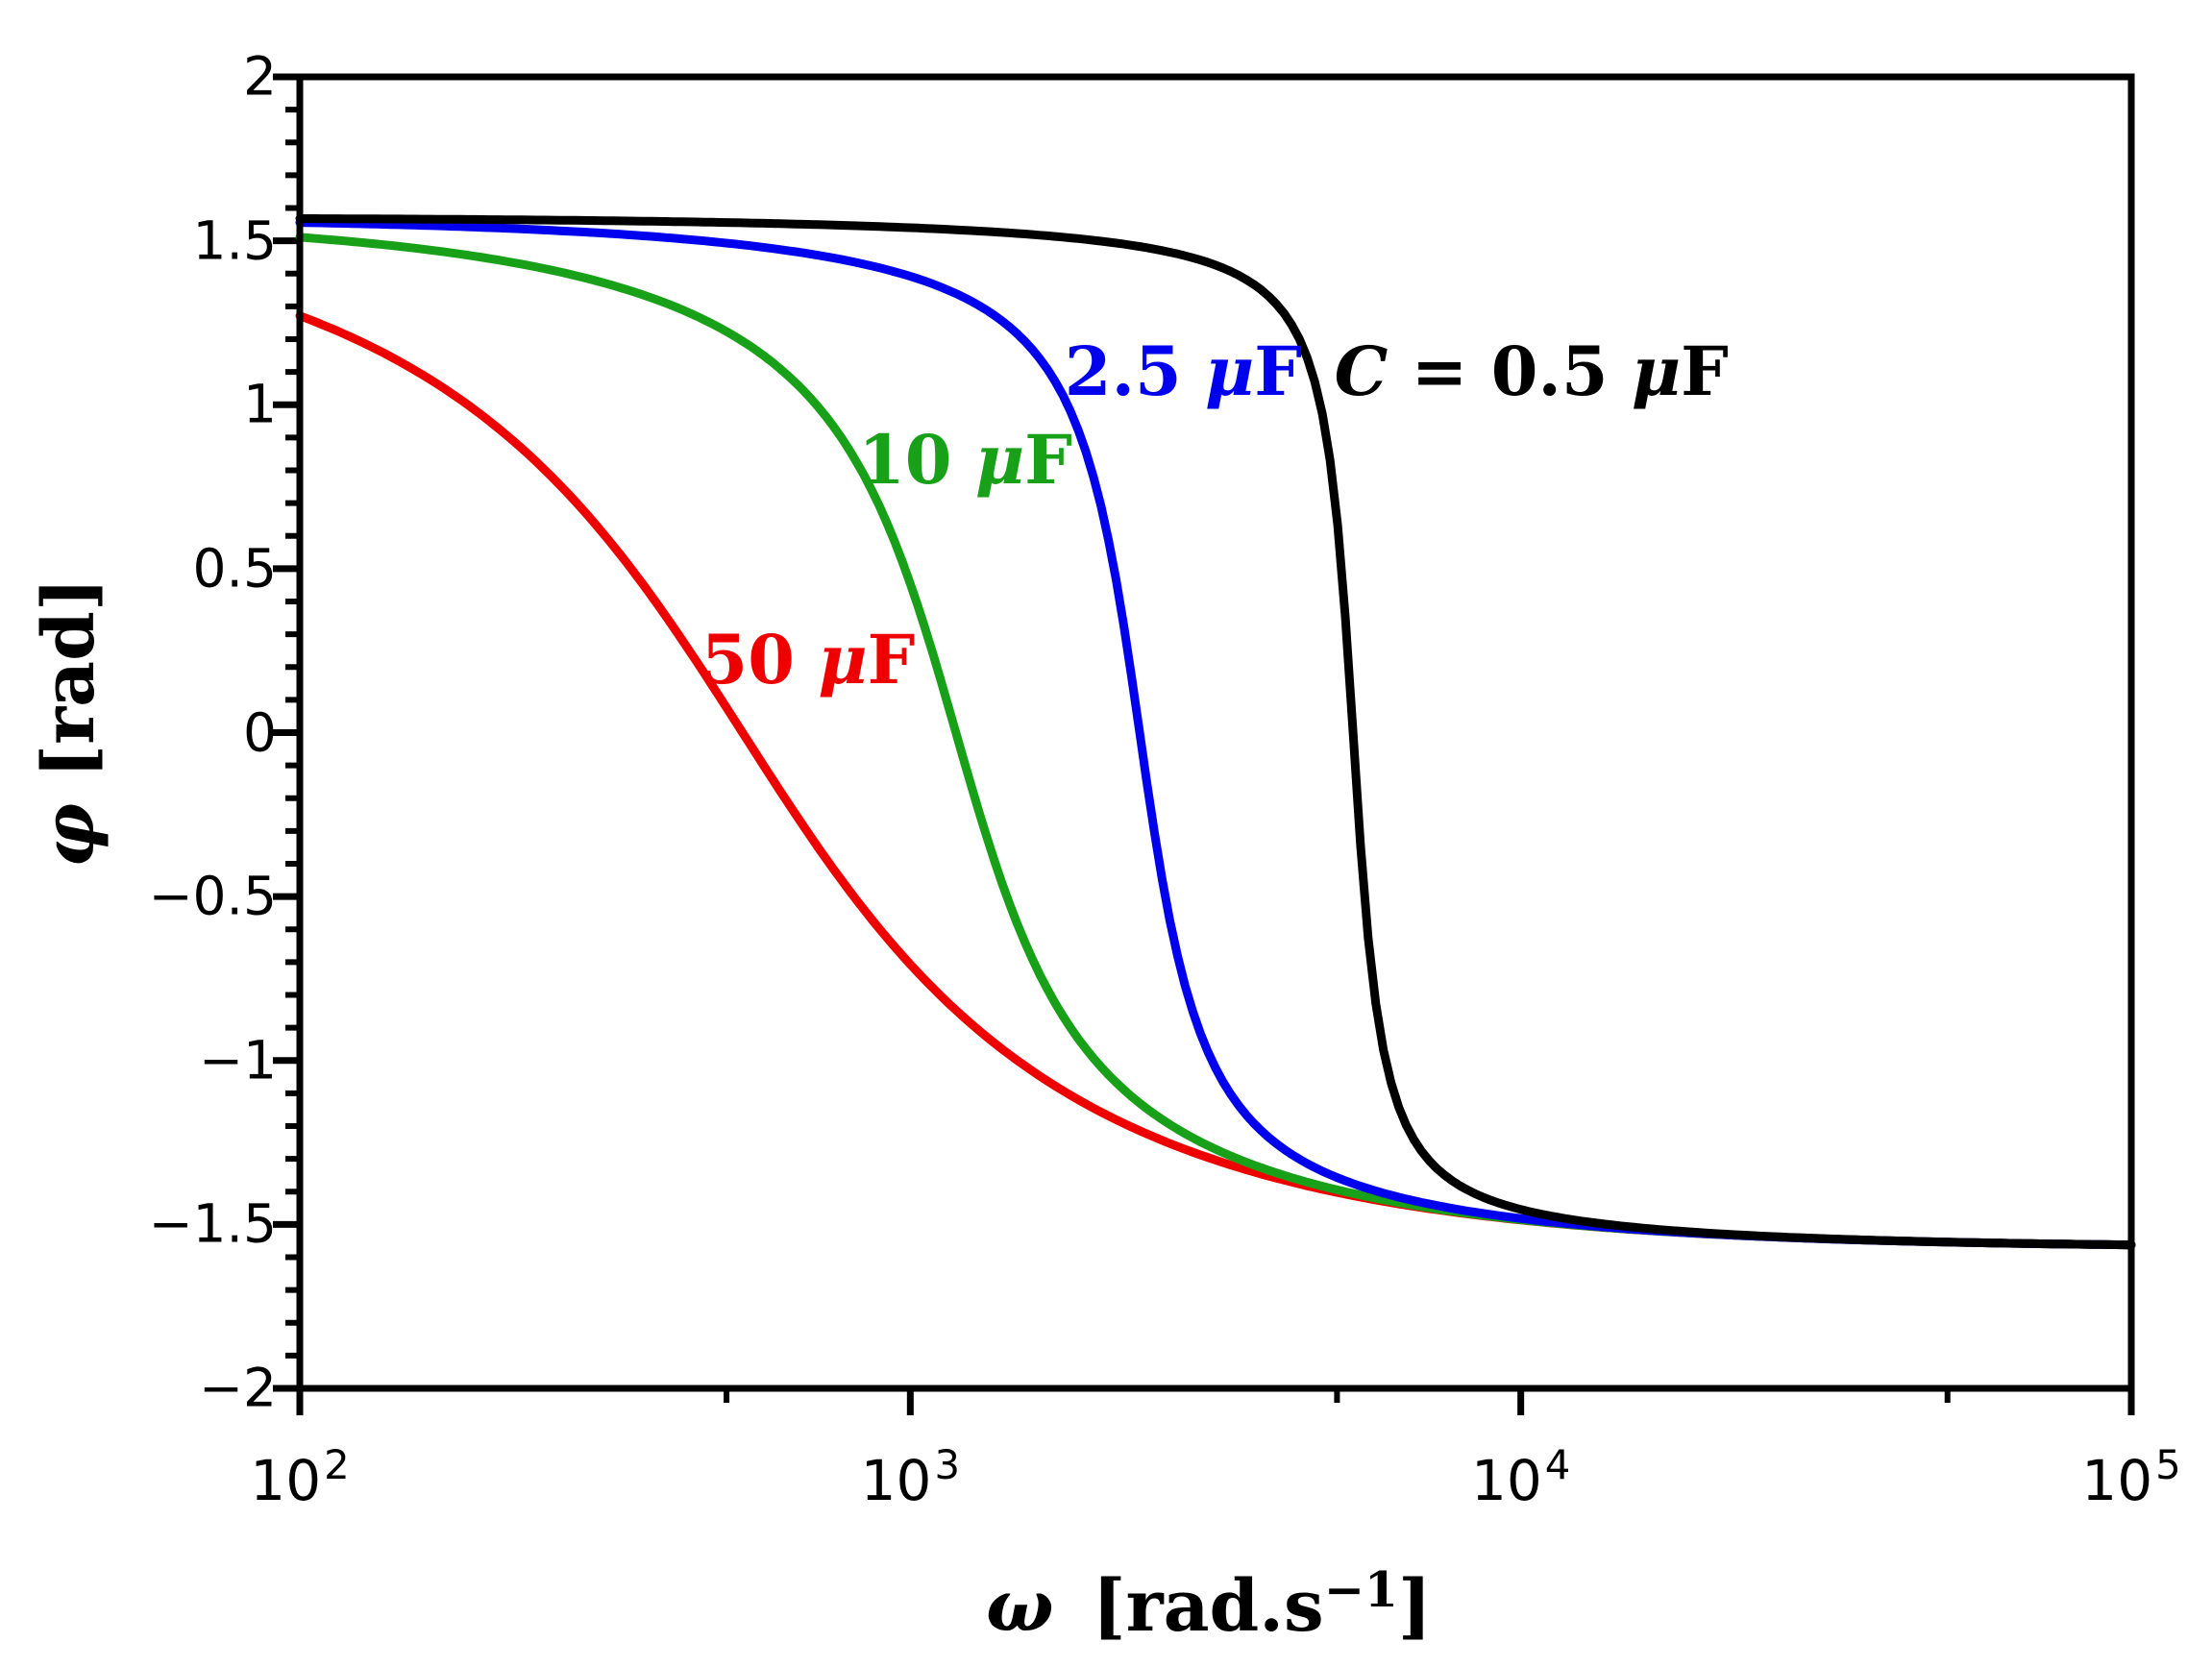 The width and height of the screenshot is (2212, 1667). I want to click on x-tick-label: 10², so click(300, 1477).